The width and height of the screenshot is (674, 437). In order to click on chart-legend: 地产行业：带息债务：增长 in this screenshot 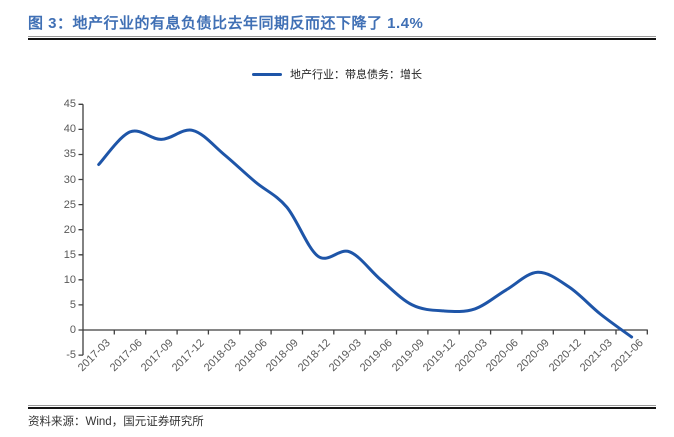, I will do `click(337, 74)`.